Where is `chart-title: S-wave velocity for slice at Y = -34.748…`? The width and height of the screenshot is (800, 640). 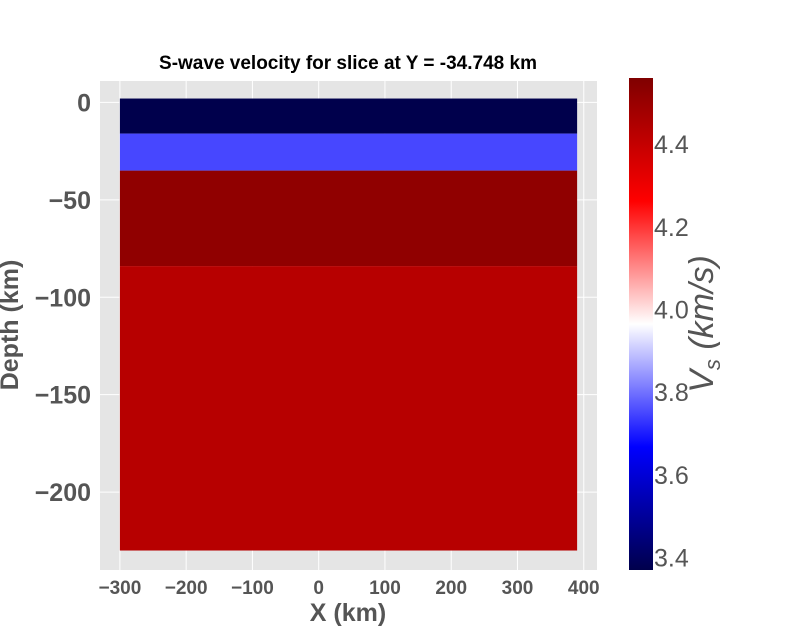 chart-title: S-wave velocity for slice at Y = -34.748… is located at coordinates (348, 63).